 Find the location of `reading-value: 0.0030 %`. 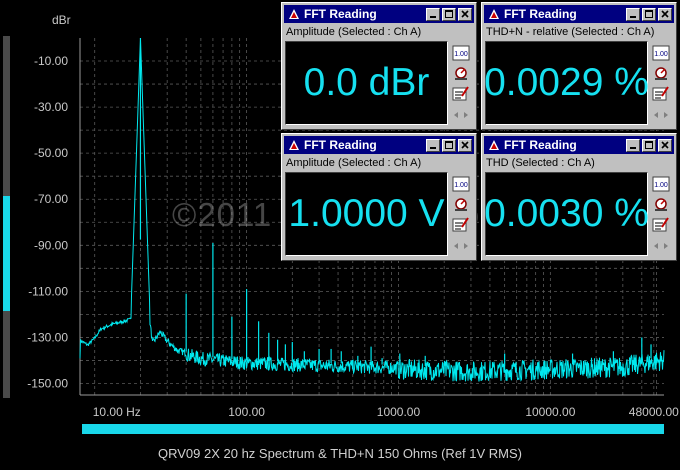

reading-value: 0.0030 % is located at coordinates (566, 214).